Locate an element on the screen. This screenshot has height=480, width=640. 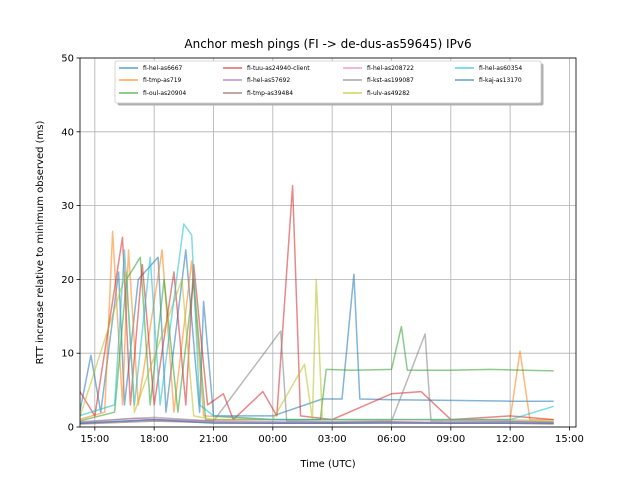
y-tick-label: 0 is located at coordinates (71, 428).